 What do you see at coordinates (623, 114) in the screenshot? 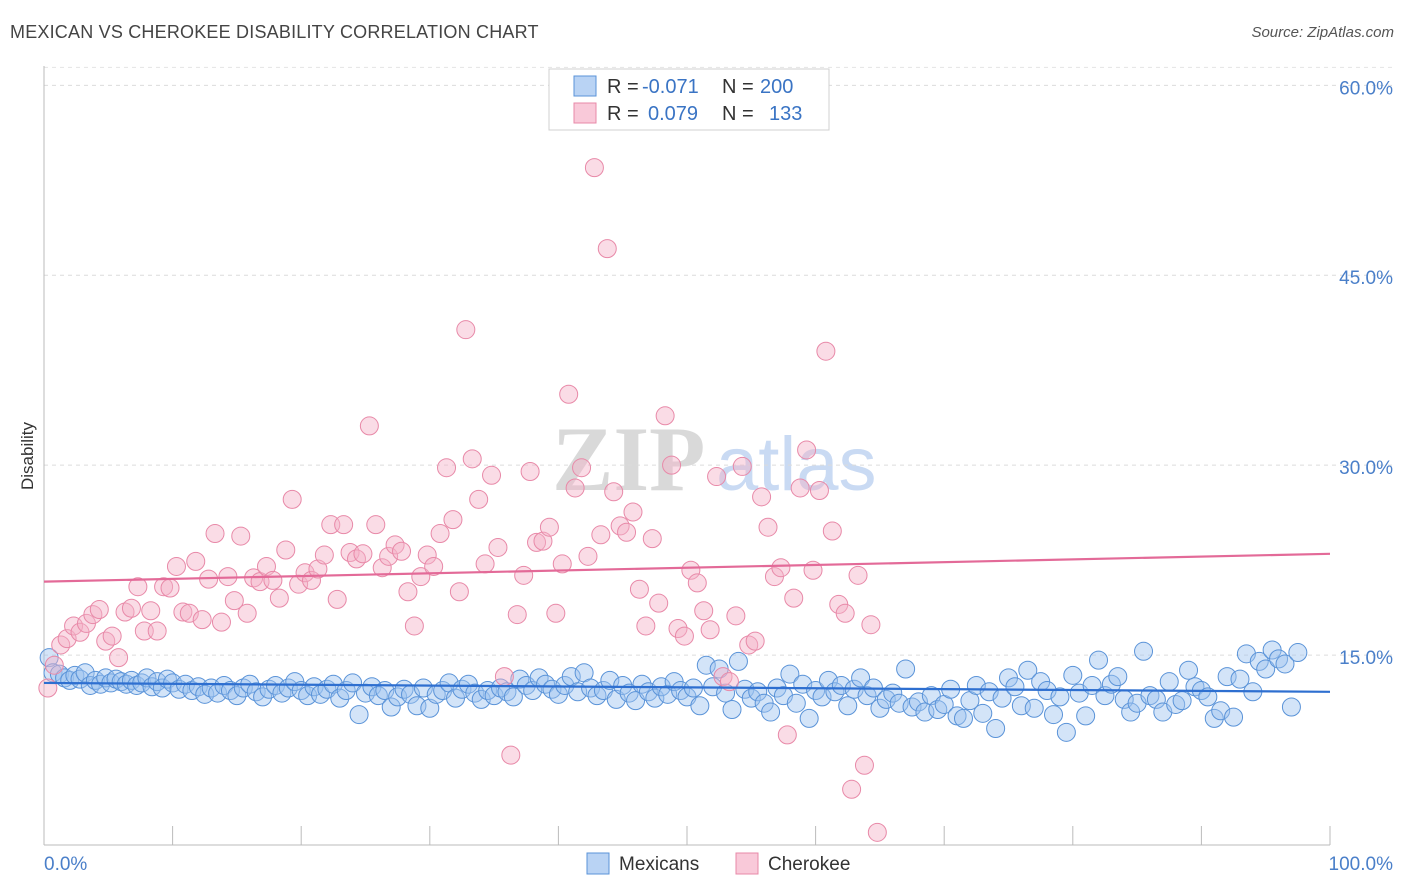
I see `legend-r-label-2: R =` at bounding box center [623, 114].